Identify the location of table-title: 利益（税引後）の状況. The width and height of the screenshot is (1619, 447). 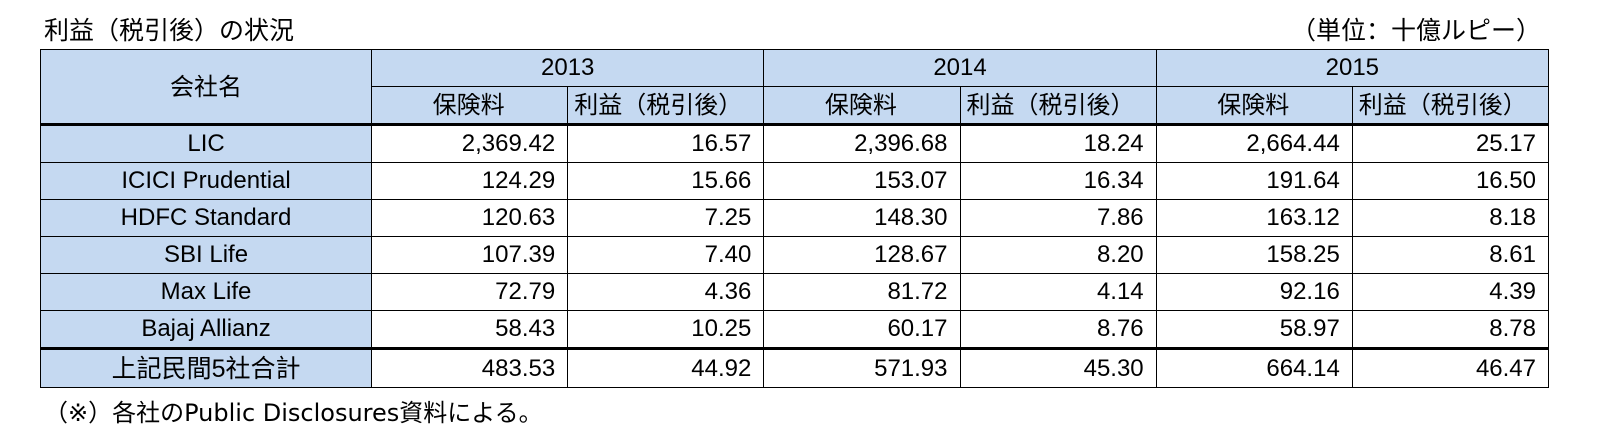
(169, 30).